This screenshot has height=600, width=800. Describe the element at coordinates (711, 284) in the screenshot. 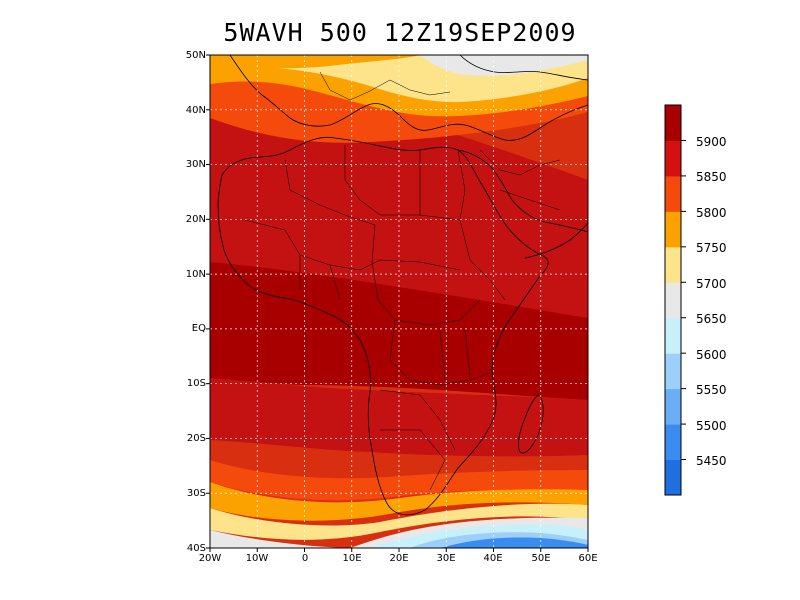

I see `colorbar-label: 5700` at that location.